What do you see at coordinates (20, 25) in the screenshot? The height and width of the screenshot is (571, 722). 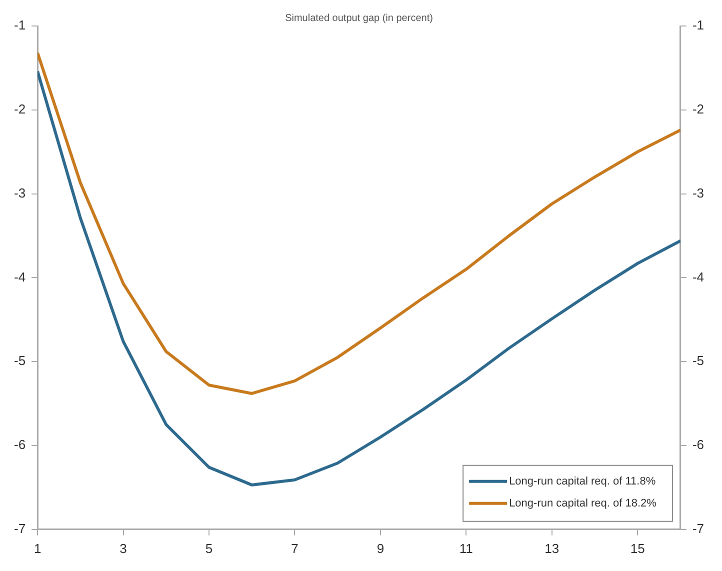 I see `y-tick-label: -1` at bounding box center [20, 25].